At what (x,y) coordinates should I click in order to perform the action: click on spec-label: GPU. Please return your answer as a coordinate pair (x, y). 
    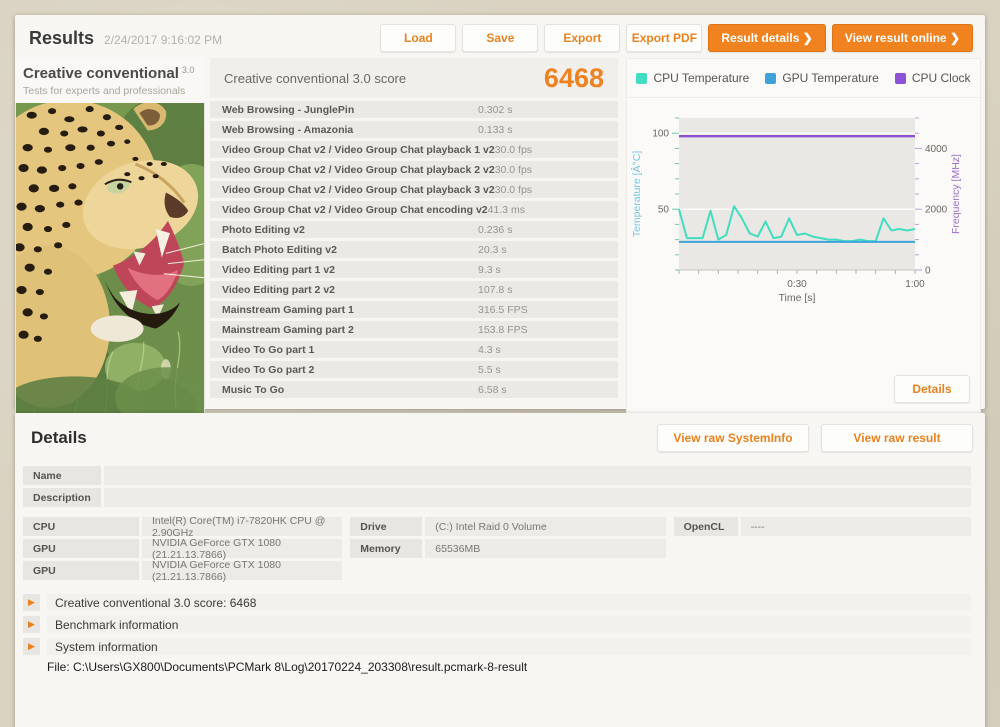
    Looking at the image, I should click on (81, 548).